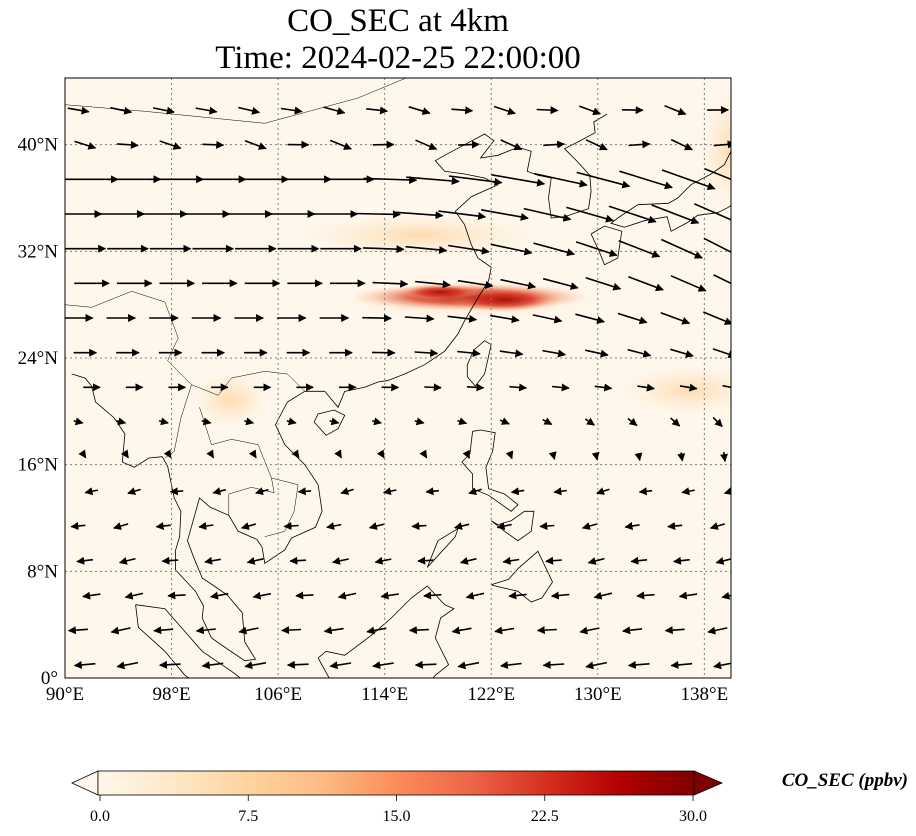 The image size is (916, 836). Describe the element at coordinates (398, 58) in the screenshot. I see `plot-title-line2: Time: 2024-02-25 22:00:00` at that location.